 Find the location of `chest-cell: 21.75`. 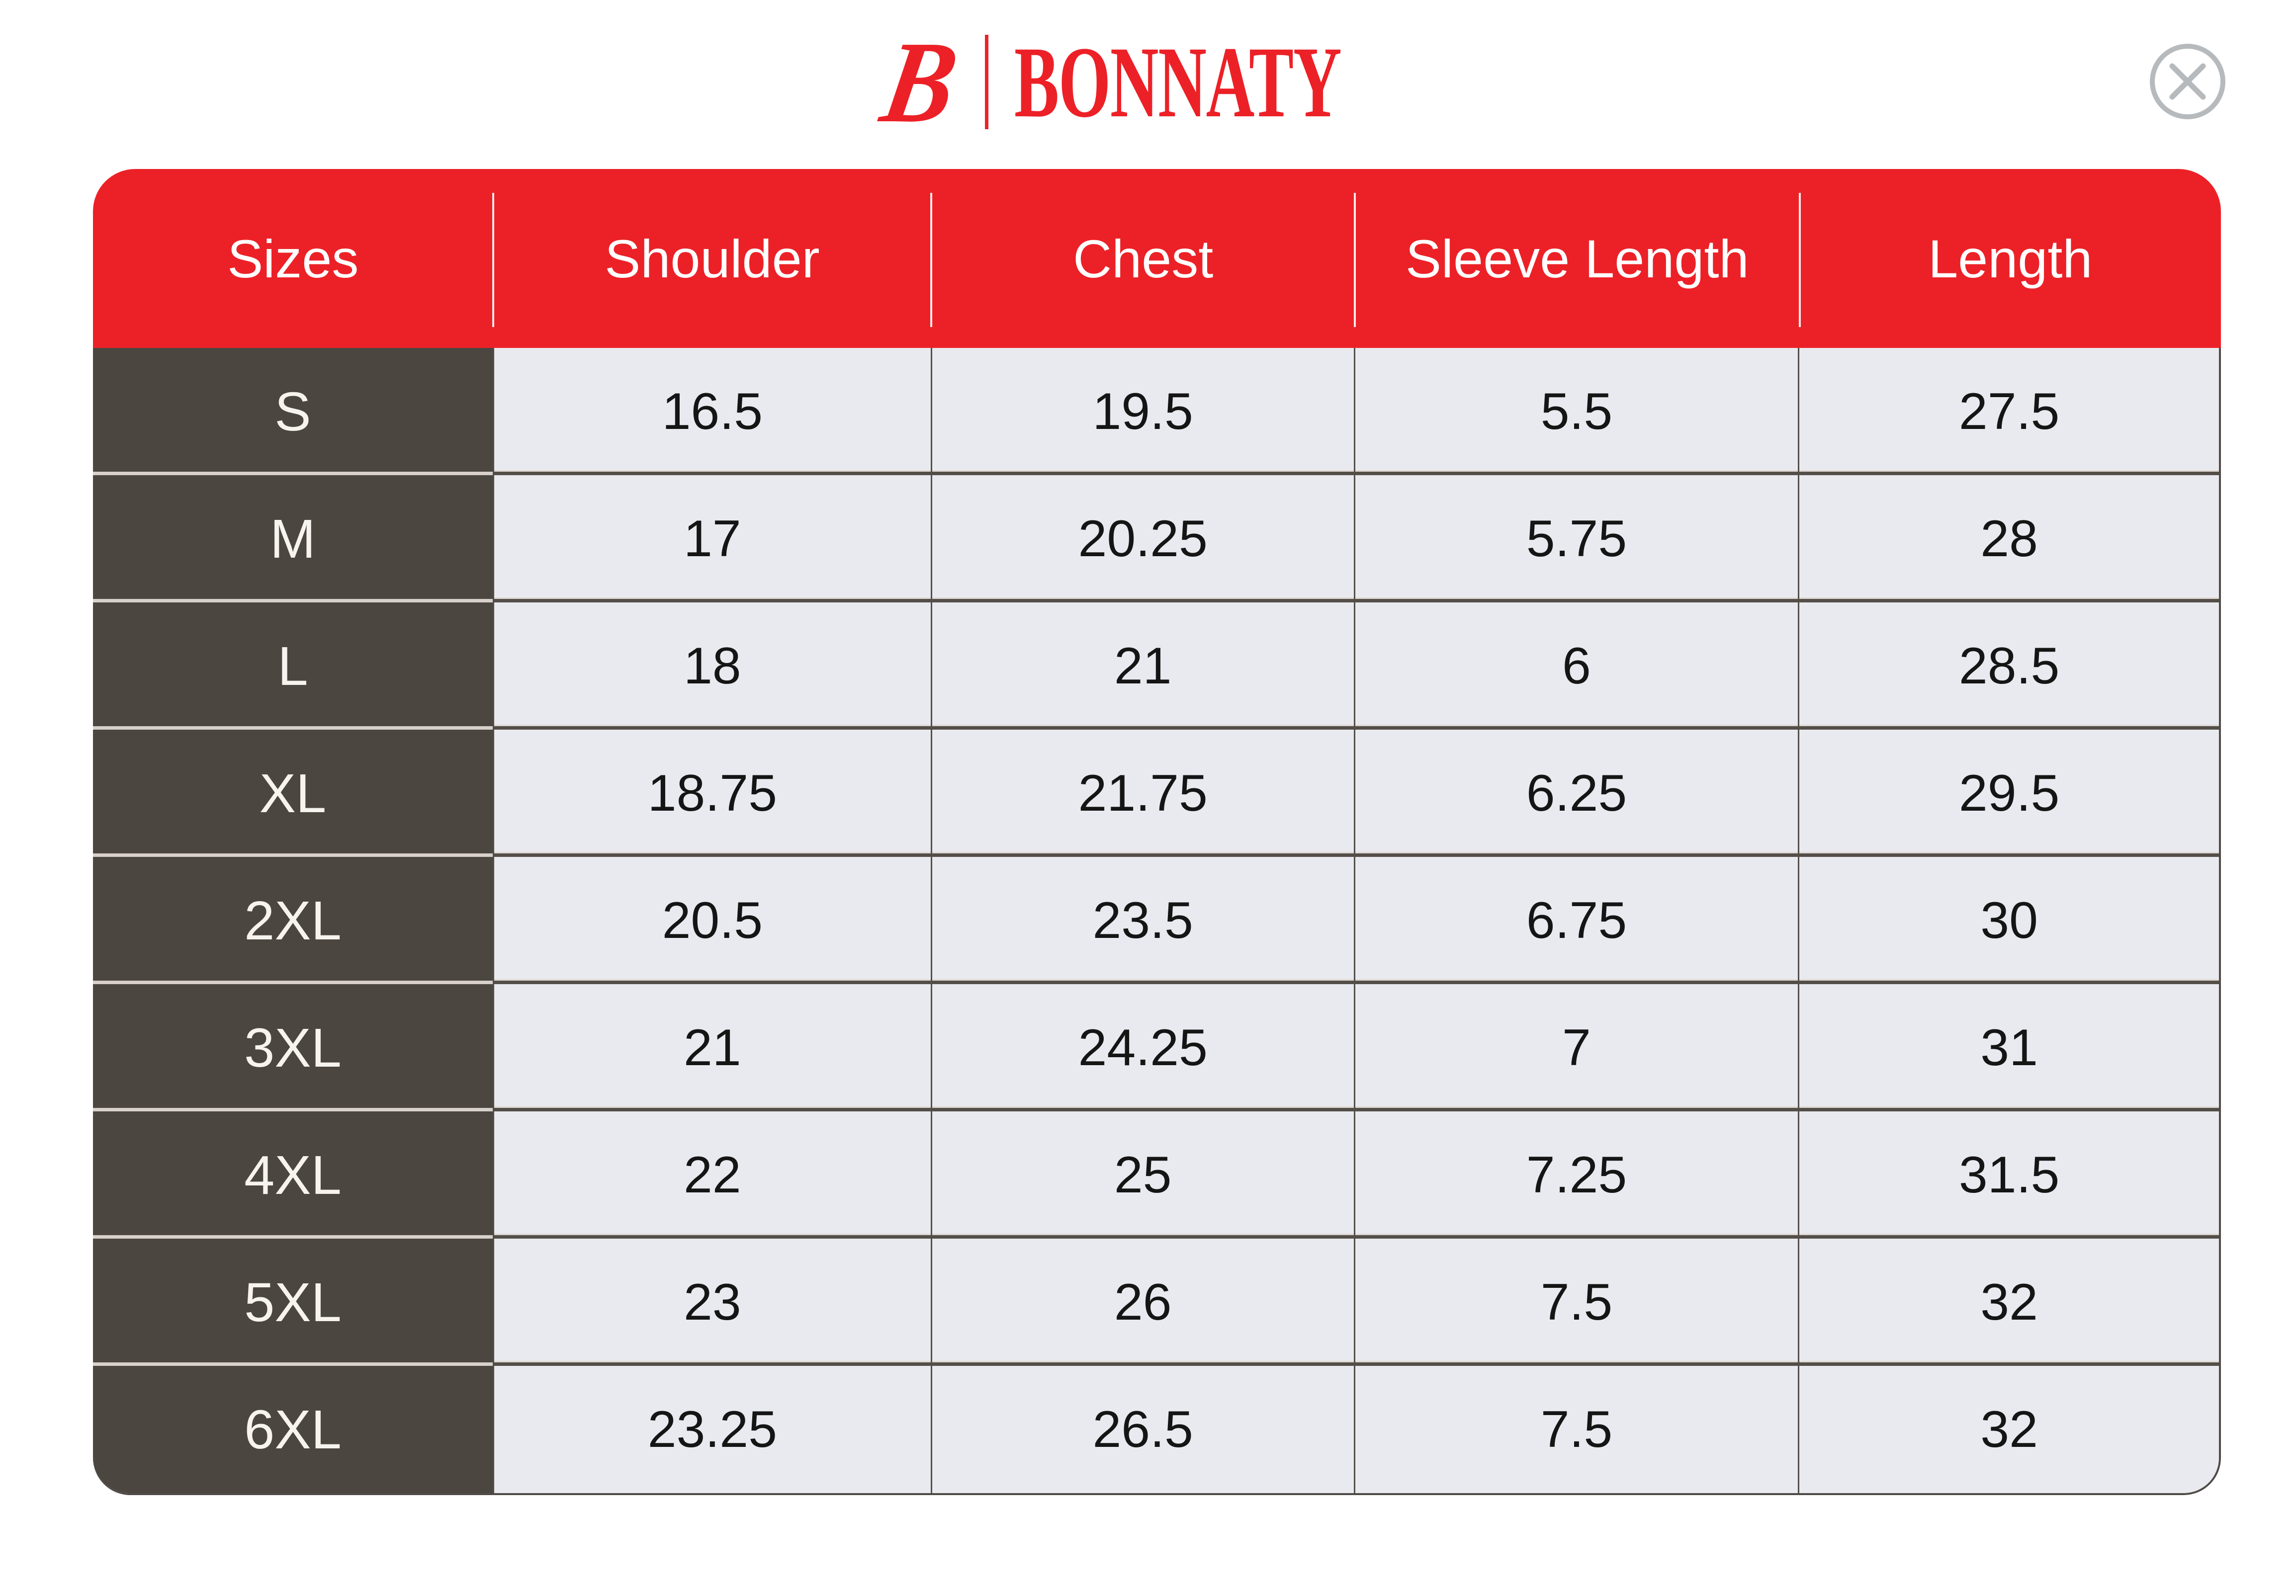

chest-cell: 21.75 is located at coordinates (1142, 793).